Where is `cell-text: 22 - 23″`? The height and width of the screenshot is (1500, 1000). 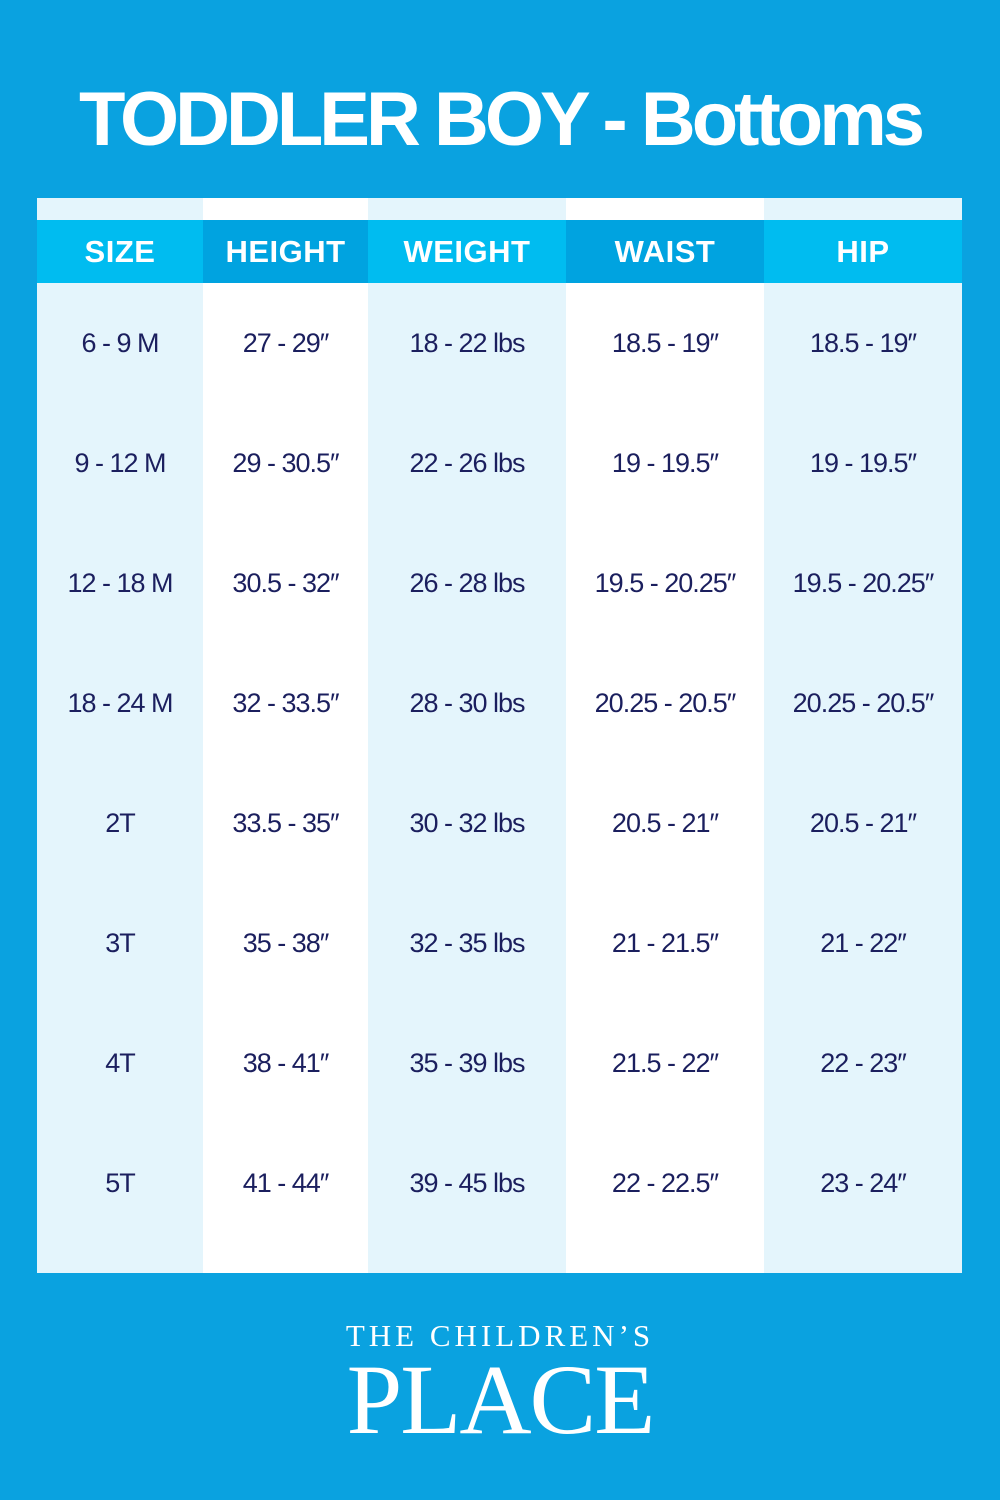
cell-text: 22 - 23″ is located at coordinates (863, 1062).